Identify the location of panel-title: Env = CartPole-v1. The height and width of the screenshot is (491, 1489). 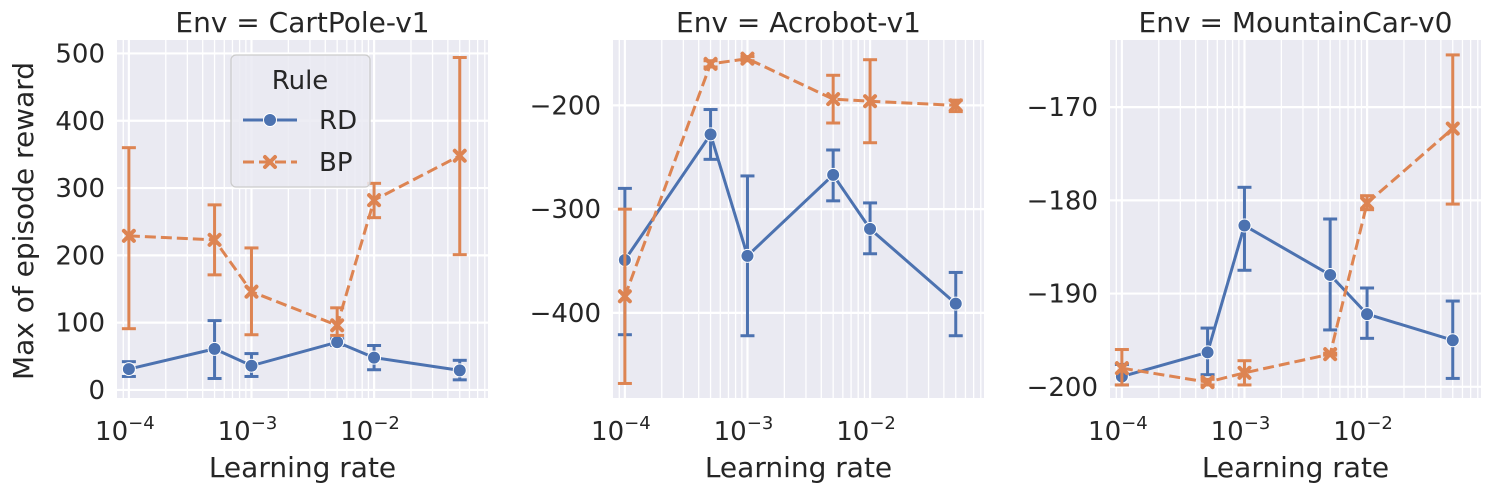
(302, 22).